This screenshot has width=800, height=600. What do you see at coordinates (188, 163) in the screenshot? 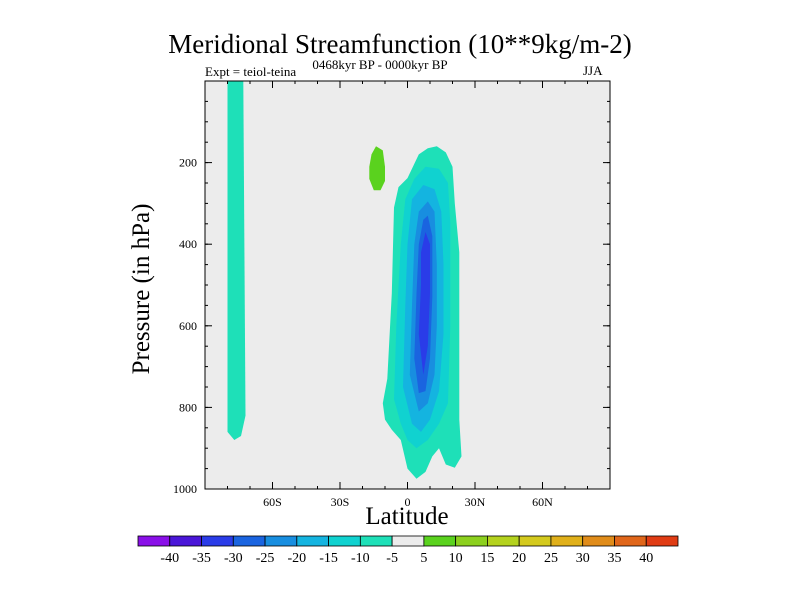
I see `y-tick-label: 200` at bounding box center [188, 163].